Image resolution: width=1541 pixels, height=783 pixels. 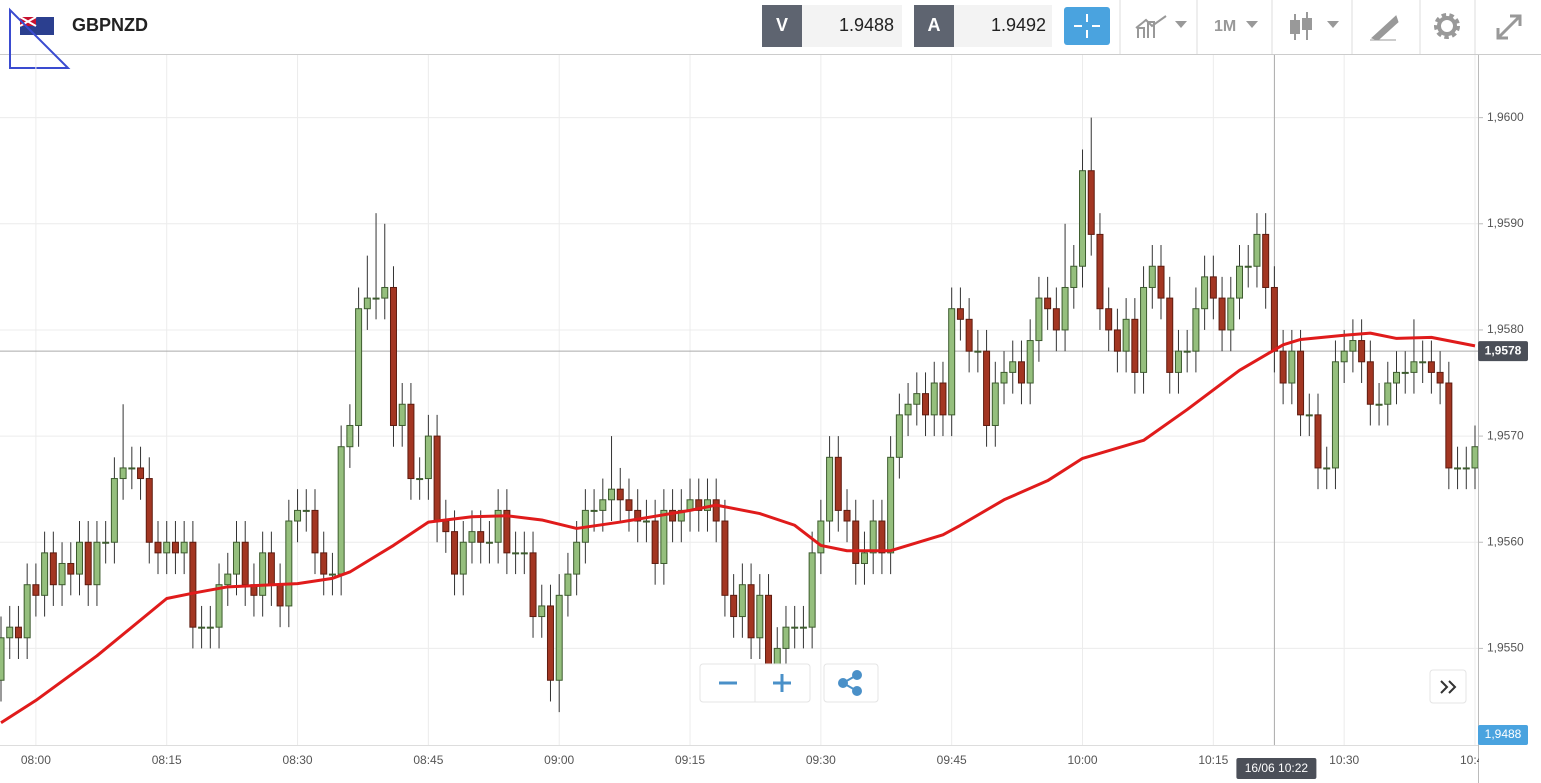 I want to click on timeframe: 1M, so click(x=1225, y=26).